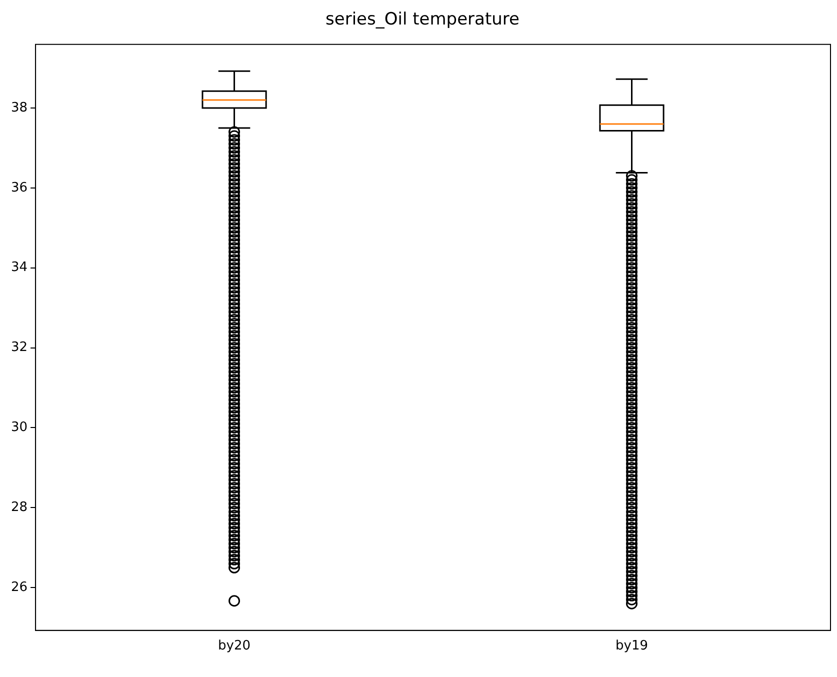 The image size is (837, 677). I want to click on y-tick-label: 32, so click(19, 348).